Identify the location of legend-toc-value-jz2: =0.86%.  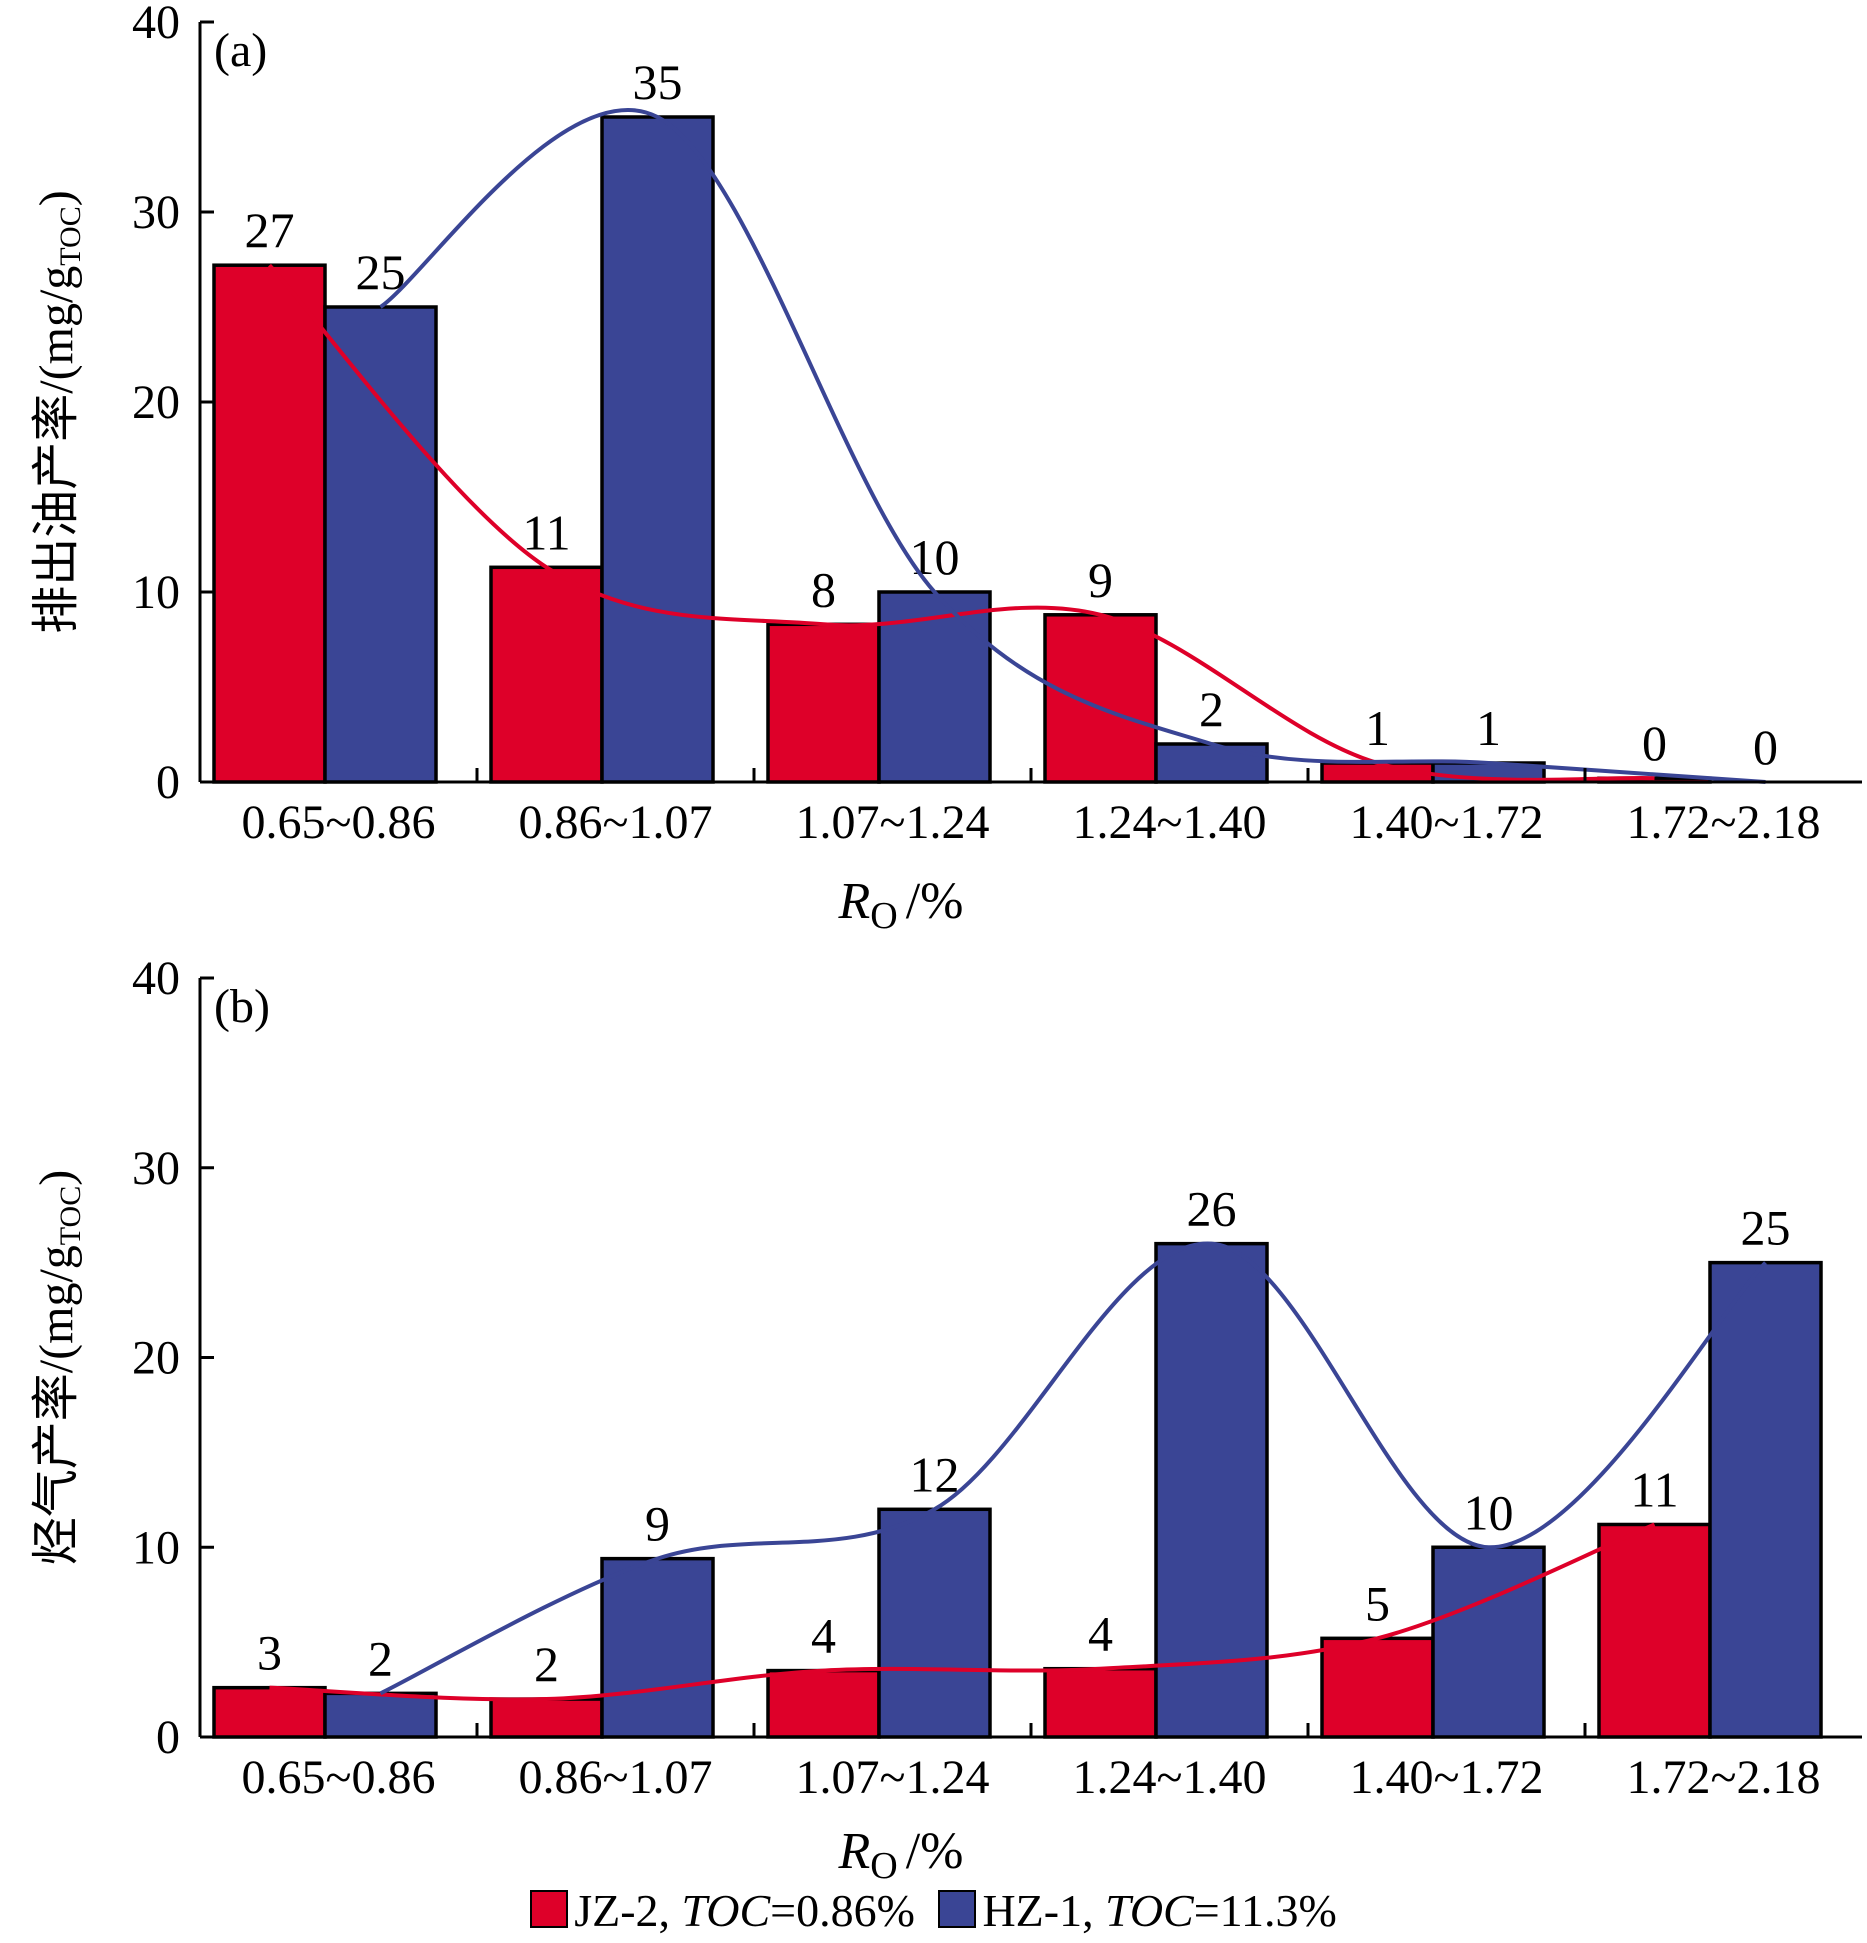
(842, 1910).